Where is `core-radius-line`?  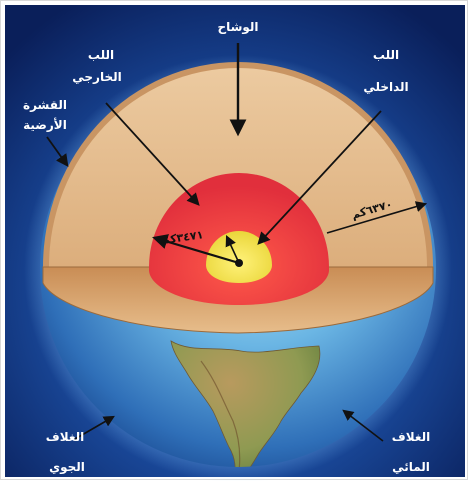 core-radius-line is located at coordinates (196, 249).